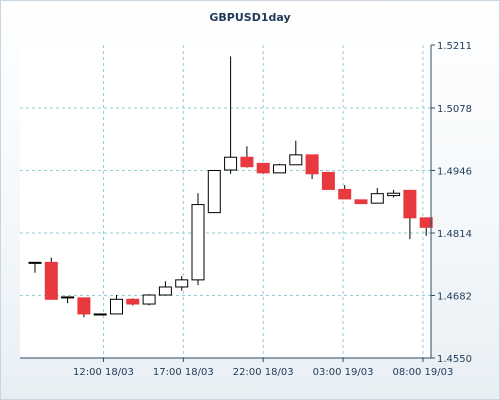 This screenshot has width=500, height=400. Describe the element at coordinates (263, 372) in the screenshot. I see `x-tick-label: 22:00 18/03` at that location.